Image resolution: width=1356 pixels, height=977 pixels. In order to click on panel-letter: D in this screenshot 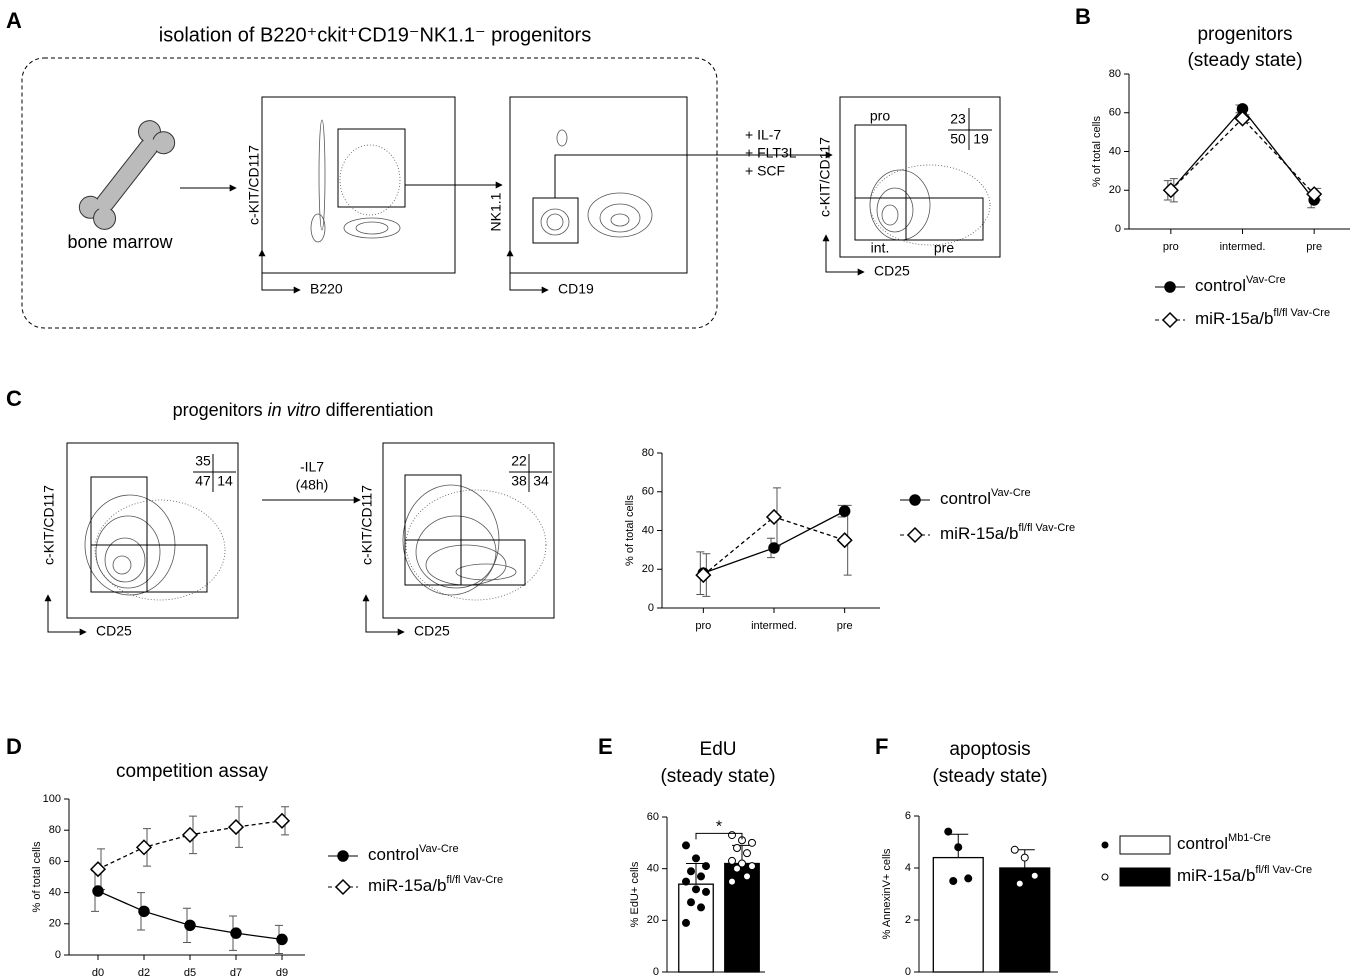, I will do `click(14, 746)`.